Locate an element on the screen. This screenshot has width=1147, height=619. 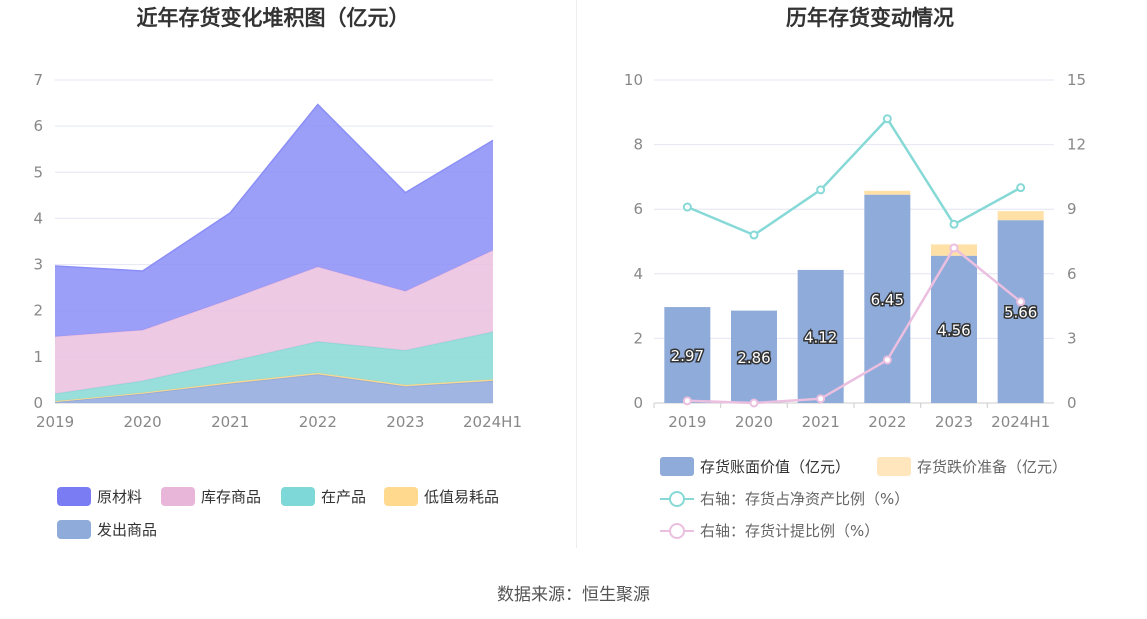
bar-value-label: 5.66 is located at coordinates (1020, 313).